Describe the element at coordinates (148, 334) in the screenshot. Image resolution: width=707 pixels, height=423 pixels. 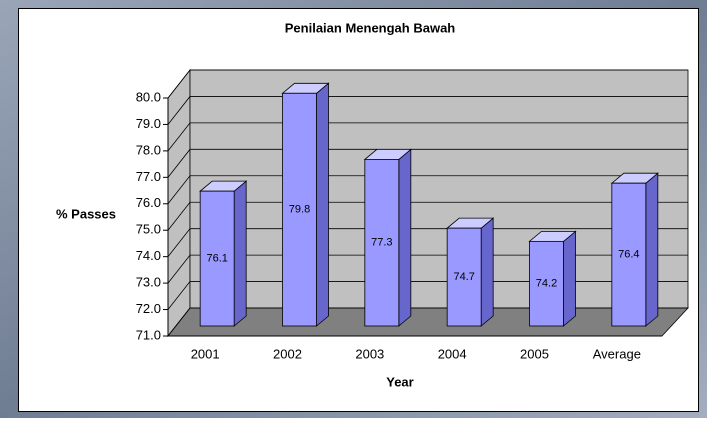
I see `y-tick-label: 71.0` at that location.